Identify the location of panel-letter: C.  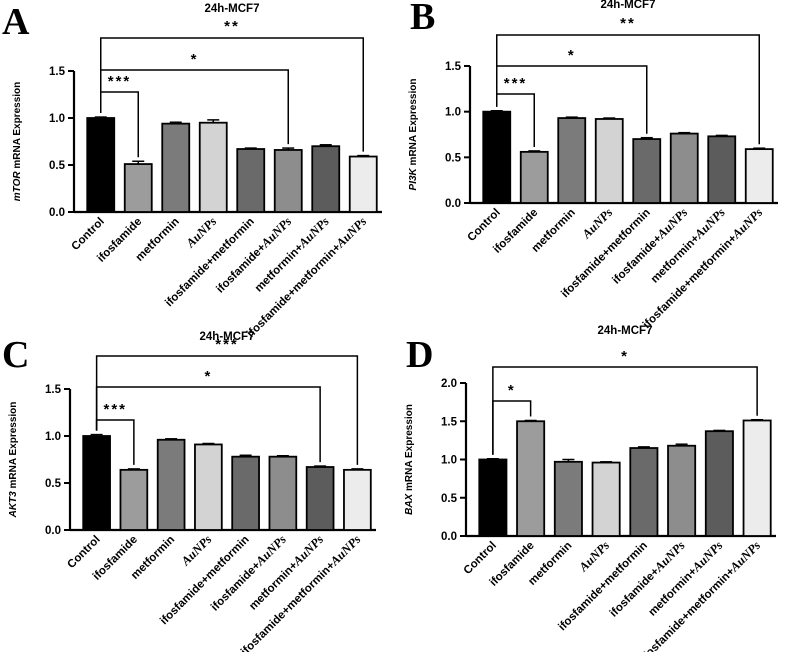
(15, 355).